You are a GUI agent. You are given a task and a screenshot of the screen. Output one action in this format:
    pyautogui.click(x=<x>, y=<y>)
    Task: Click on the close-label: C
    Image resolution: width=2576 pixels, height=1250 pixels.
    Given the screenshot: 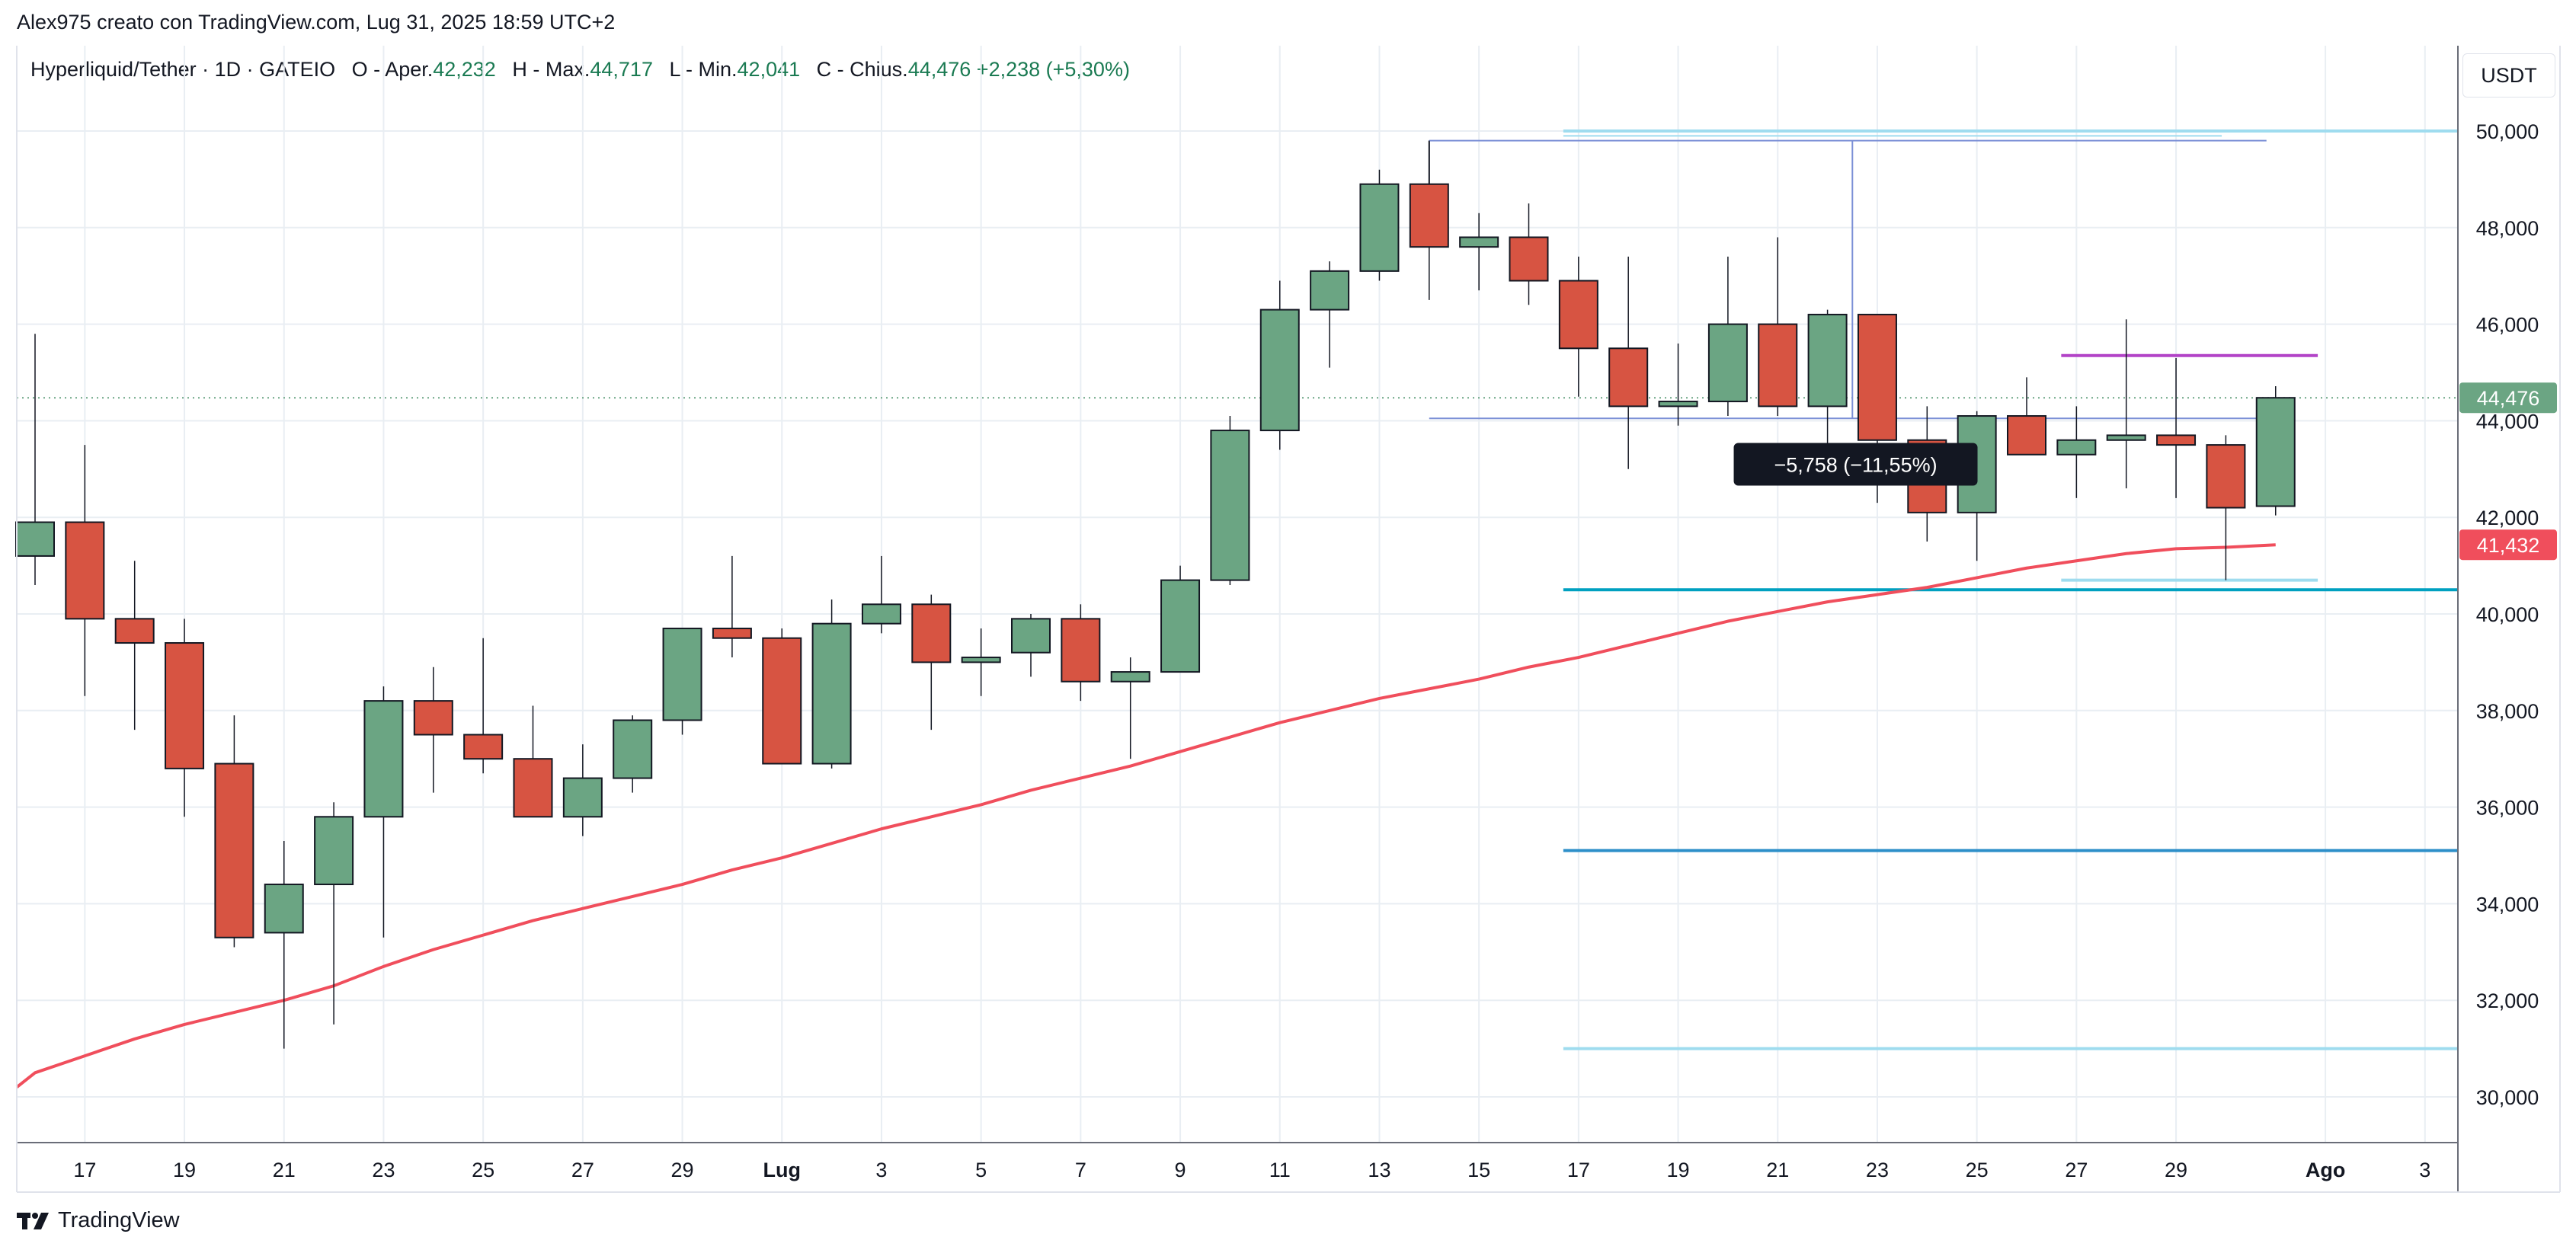 What is the action you would take?
    pyautogui.click(x=824, y=69)
    